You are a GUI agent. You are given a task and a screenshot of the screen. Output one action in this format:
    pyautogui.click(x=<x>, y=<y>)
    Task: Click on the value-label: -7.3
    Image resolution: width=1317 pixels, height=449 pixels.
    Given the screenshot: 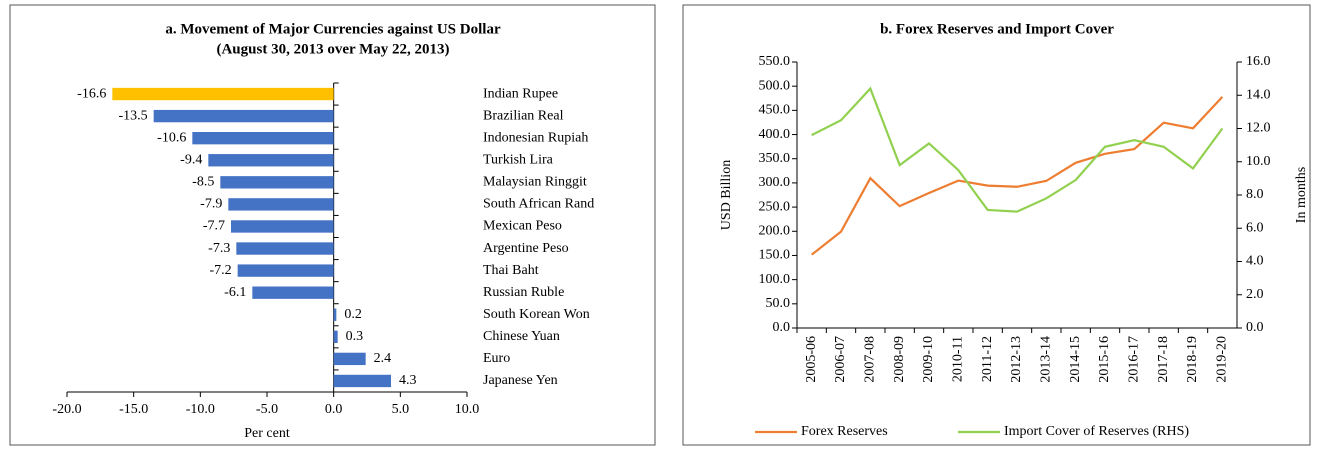 What is the action you would take?
    pyautogui.click(x=219, y=248)
    